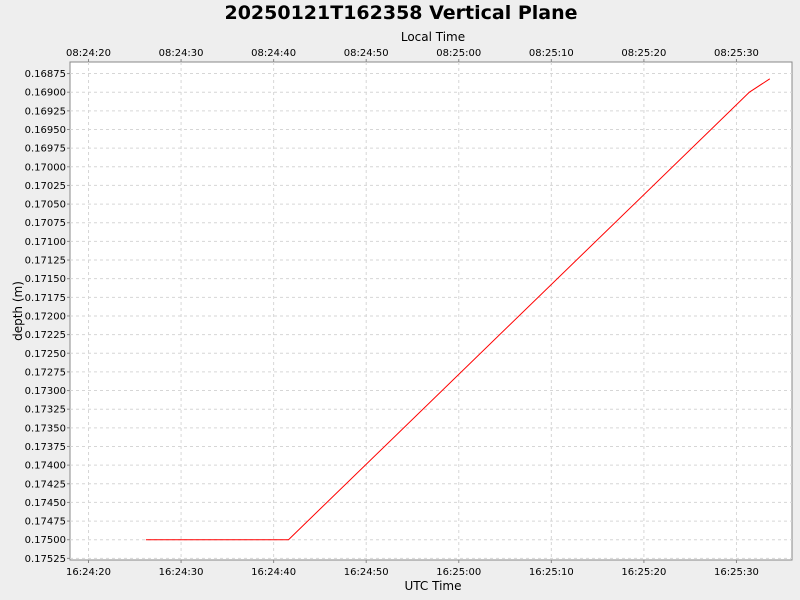 The height and width of the screenshot is (600, 800). Describe the element at coordinates (45, 167) in the screenshot. I see `y-tick-label: 0.17000` at that location.